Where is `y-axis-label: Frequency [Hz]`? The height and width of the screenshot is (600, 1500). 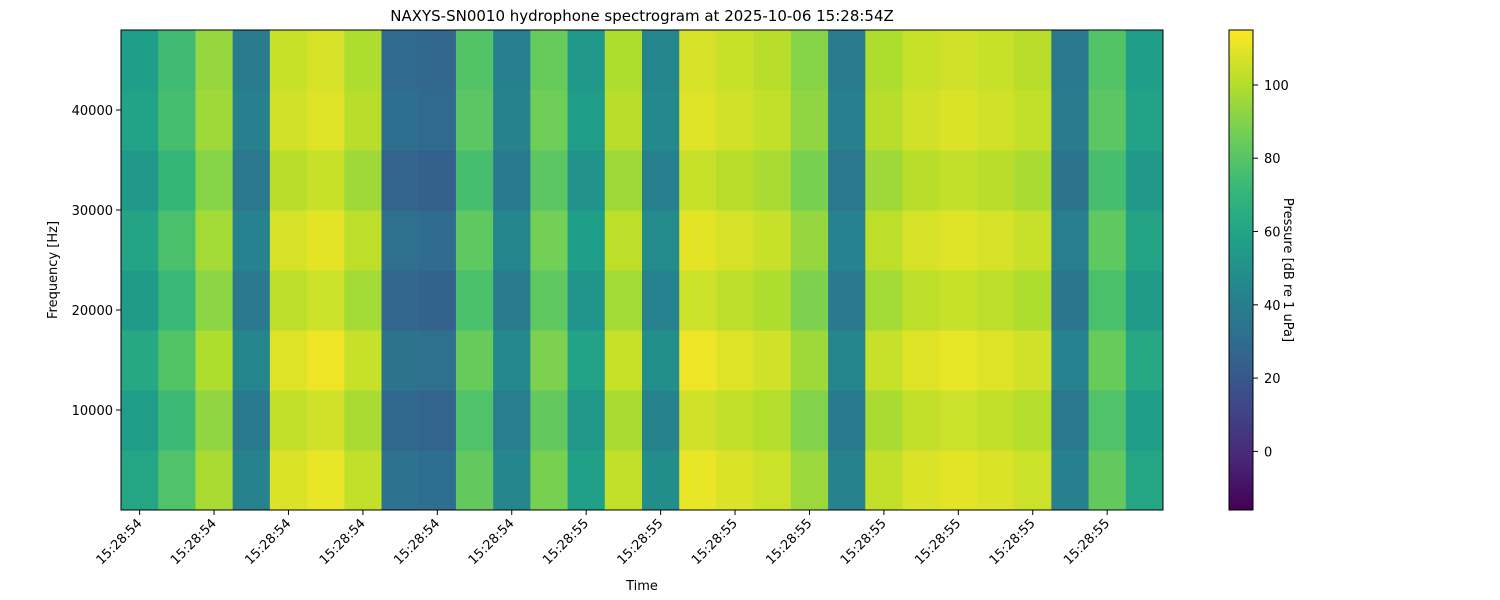 y-axis-label: Frequency [Hz] is located at coordinates (53, 270).